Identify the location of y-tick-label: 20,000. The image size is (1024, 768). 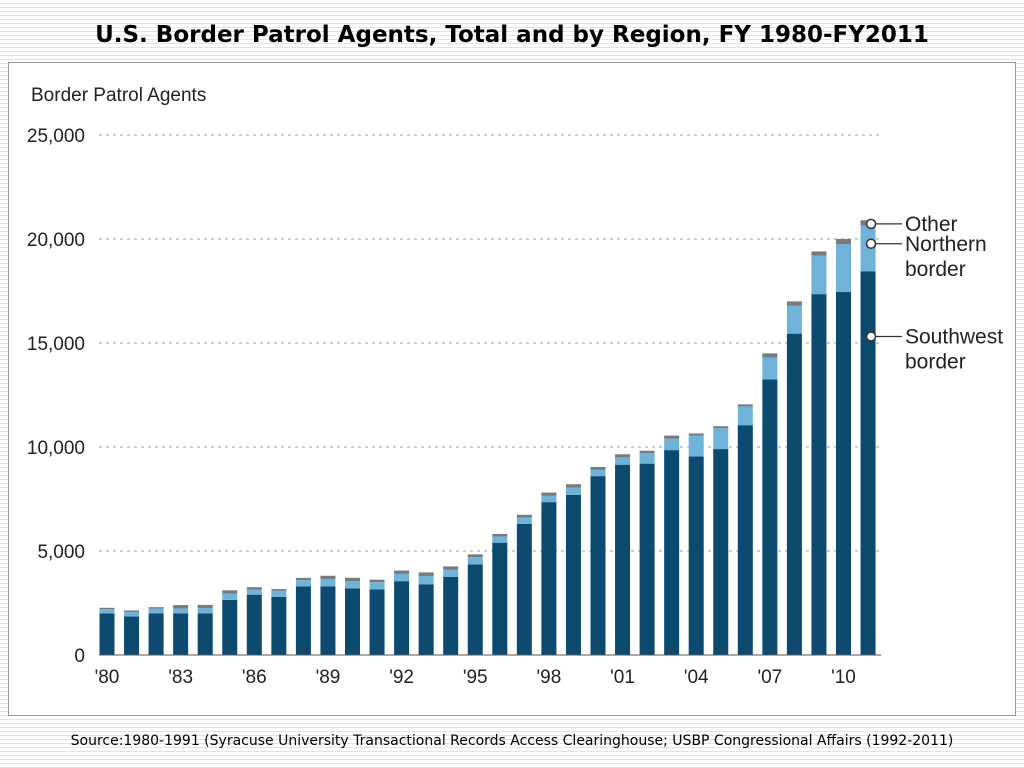
(56, 240).